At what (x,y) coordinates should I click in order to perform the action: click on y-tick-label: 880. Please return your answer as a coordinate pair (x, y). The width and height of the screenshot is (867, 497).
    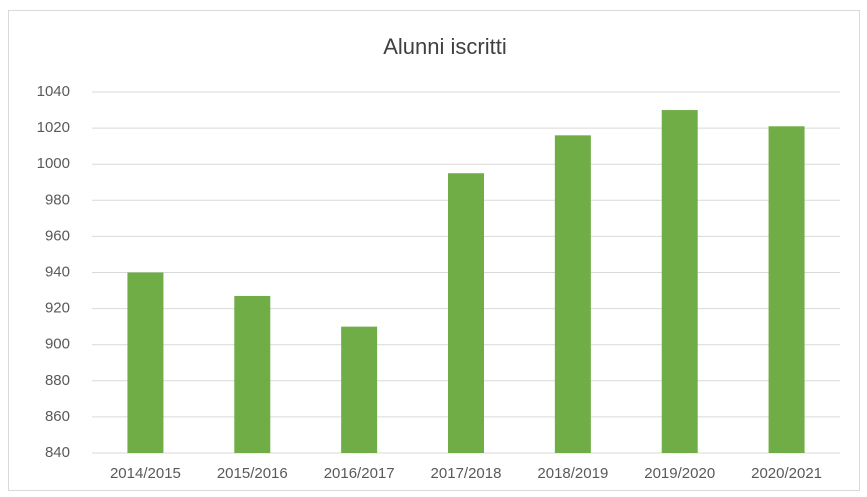
    Looking at the image, I should click on (57, 380).